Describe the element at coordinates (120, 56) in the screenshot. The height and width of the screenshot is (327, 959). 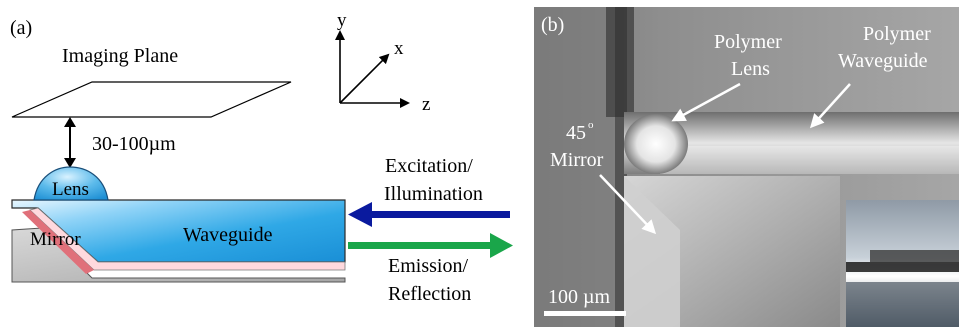
I see `imaging-plane-label: Imaging Plane` at that location.